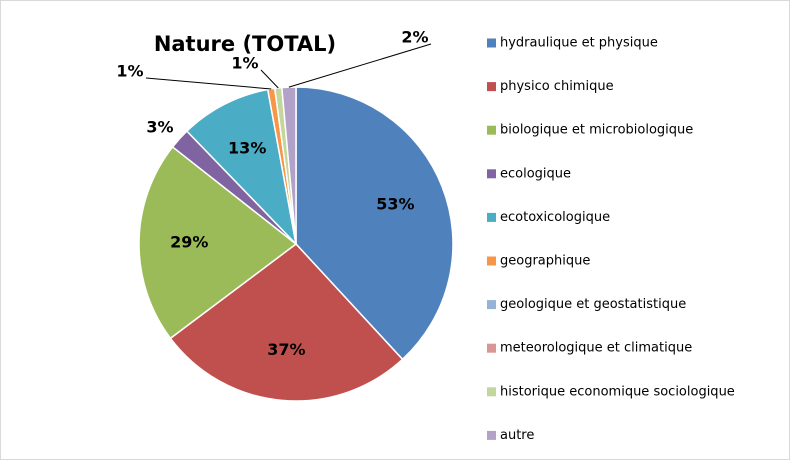 This screenshot has height=465, width=797. I want to click on legend-label: ecologique, so click(535, 173).